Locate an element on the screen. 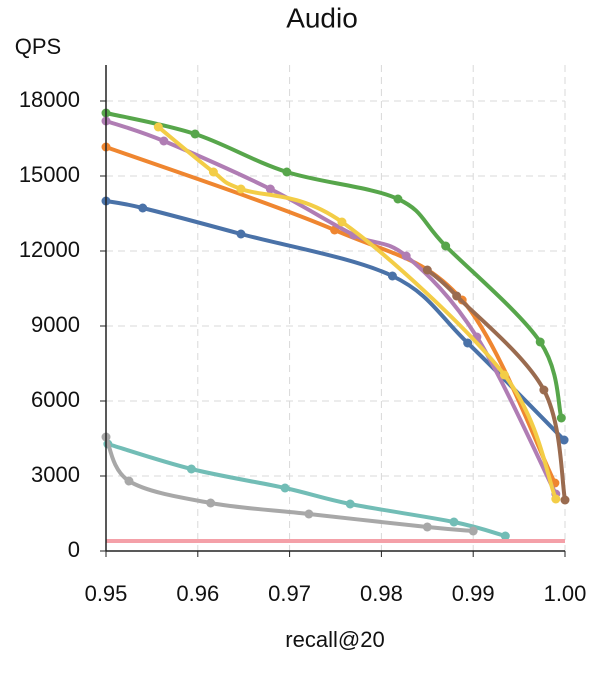 This screenshot has width=598, height=681. y-tick-label: 0 is located at coordinates (74, 549).